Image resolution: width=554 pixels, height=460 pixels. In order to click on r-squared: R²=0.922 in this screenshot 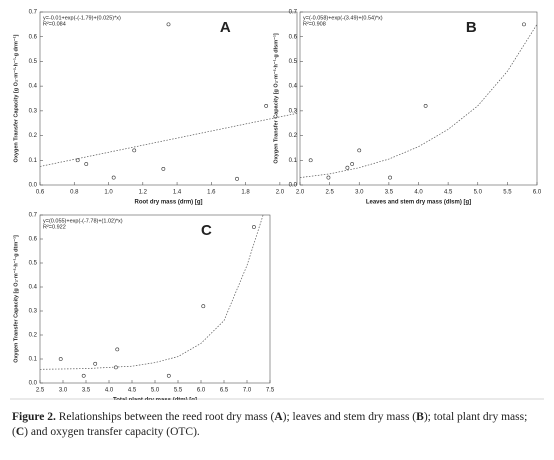, I will do `click(54, 227)`.